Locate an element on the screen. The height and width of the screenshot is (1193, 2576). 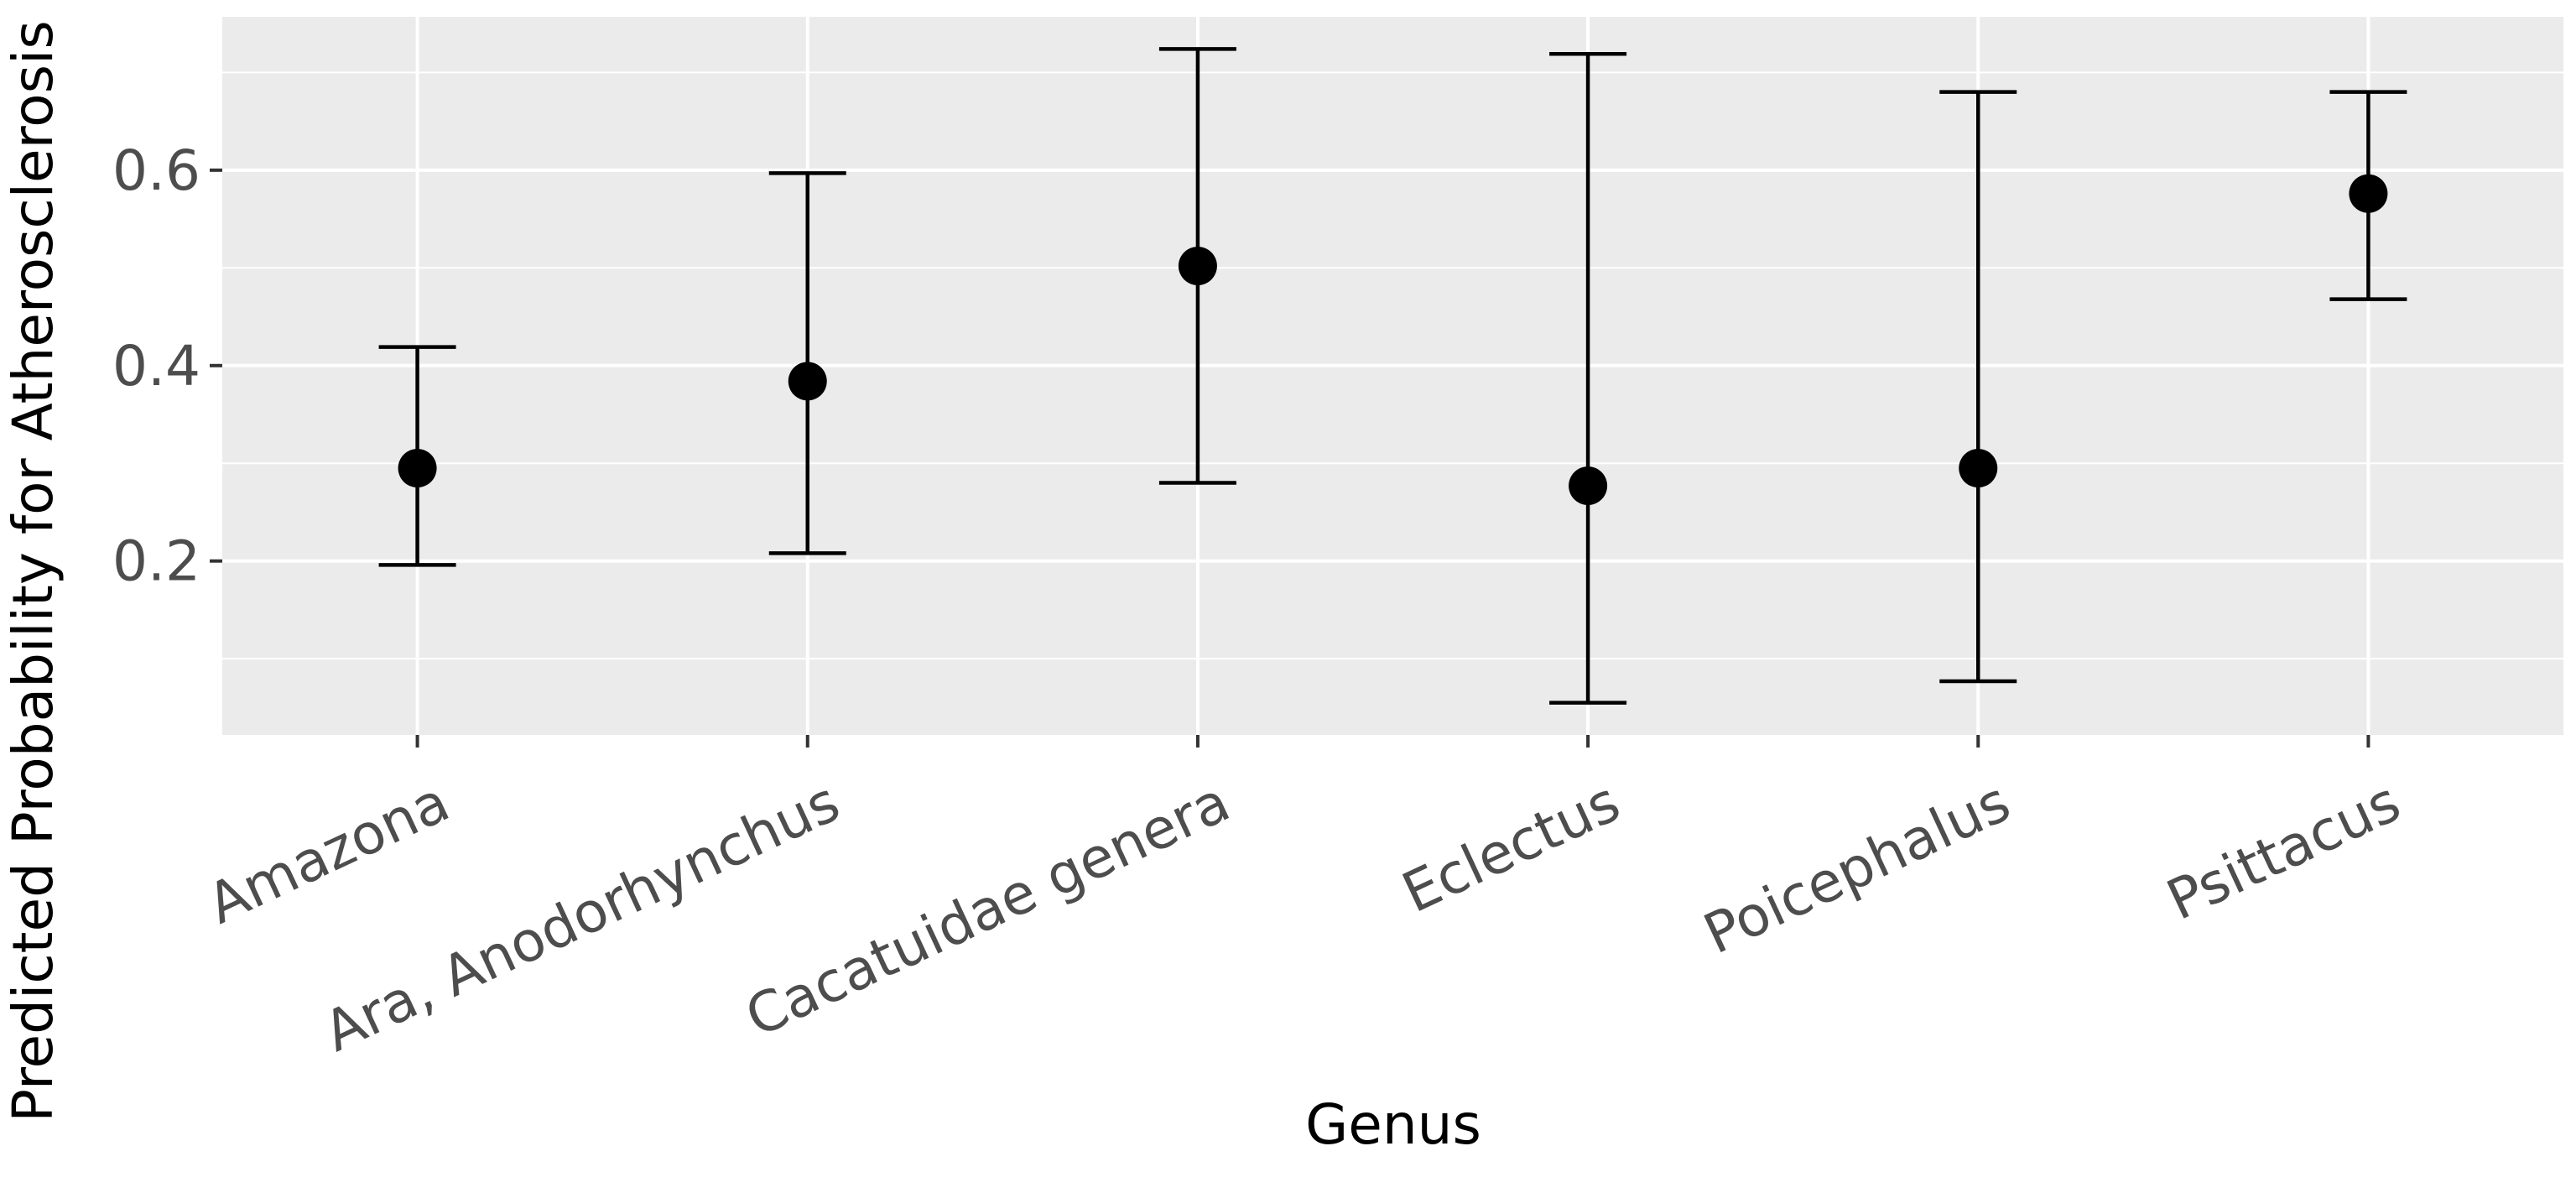
y-tick-label: 0.4 is located at coordinates (156, 366).